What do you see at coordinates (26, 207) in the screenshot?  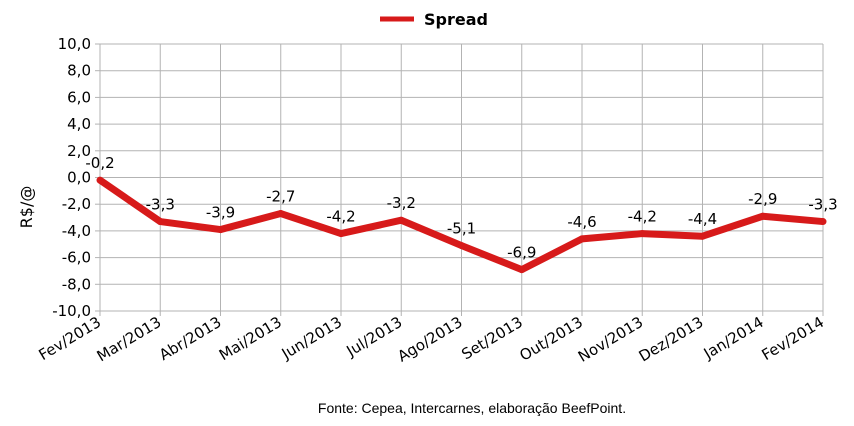 I see `y-axis-title: R$/@` at bounding box center [26, 207].